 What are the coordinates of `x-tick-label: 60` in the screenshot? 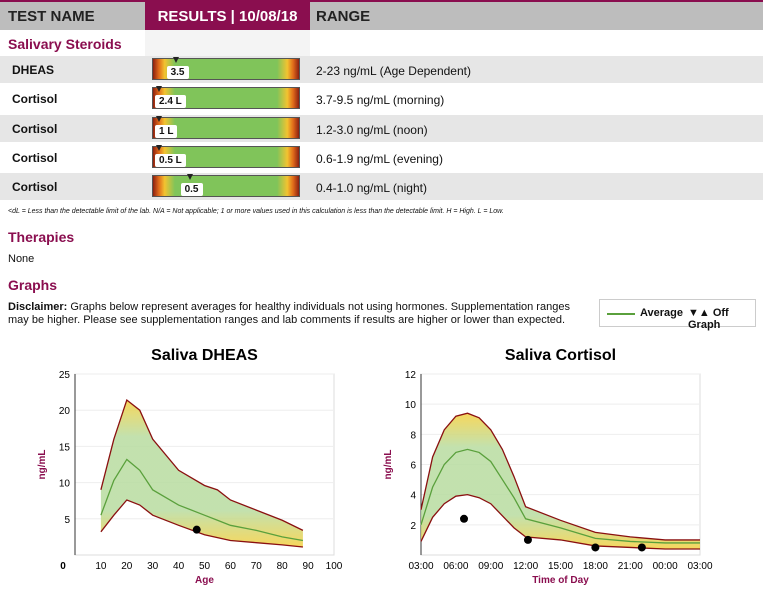 It's located at (231, 566).